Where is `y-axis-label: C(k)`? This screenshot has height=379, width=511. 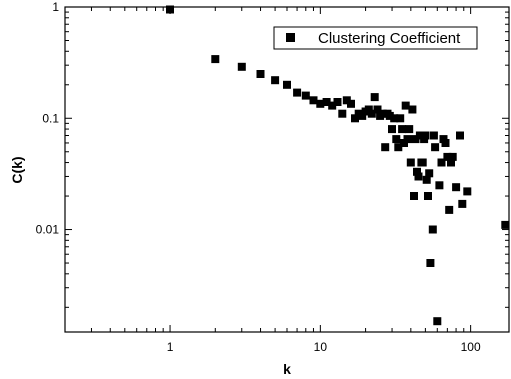
y-axis-label: C(k) is located at coordinates (17, 169).